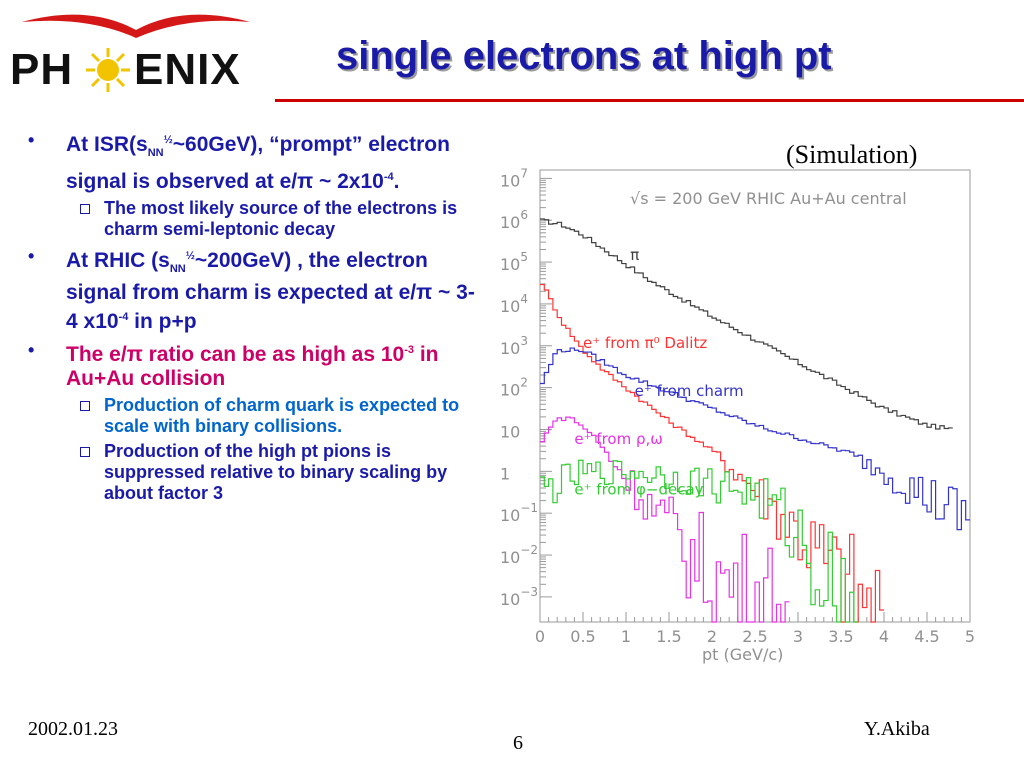 Image resolution: width=1024 pixels, height=768 pixels. What do you see at coordinates (754, 636) in the screenshot?
I see `x-tick-label: 2.5` at bounding box center [754, 636].